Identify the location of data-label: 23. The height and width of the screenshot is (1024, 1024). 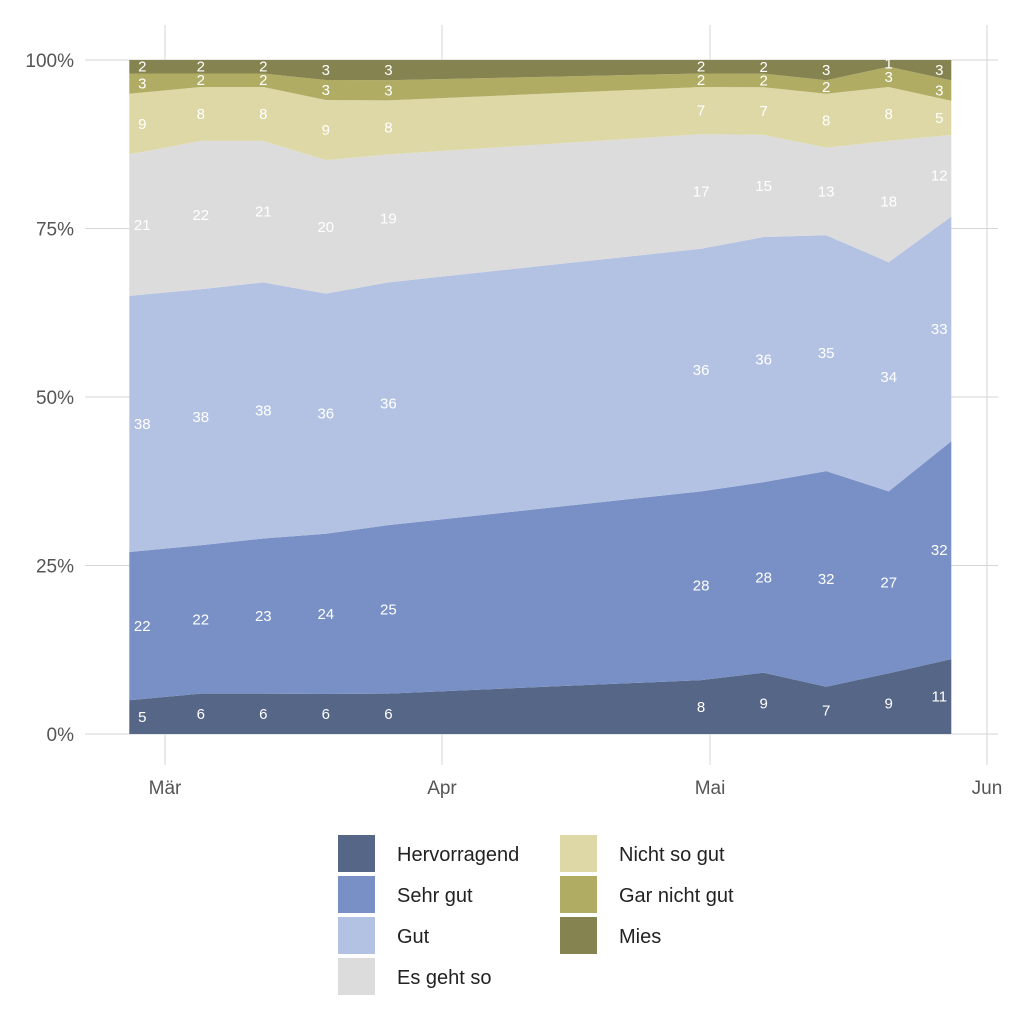
(263, 616).